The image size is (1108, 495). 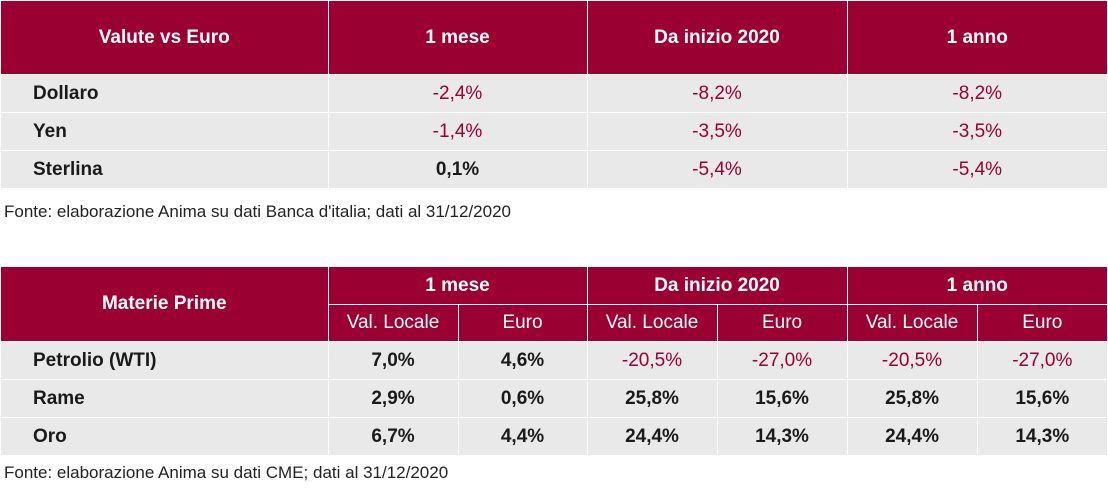 What do you see at coordinates (977, 38) in the screenshot?
I see `currencies-header-1y: 1 anno` at bounding box center [977, 38].